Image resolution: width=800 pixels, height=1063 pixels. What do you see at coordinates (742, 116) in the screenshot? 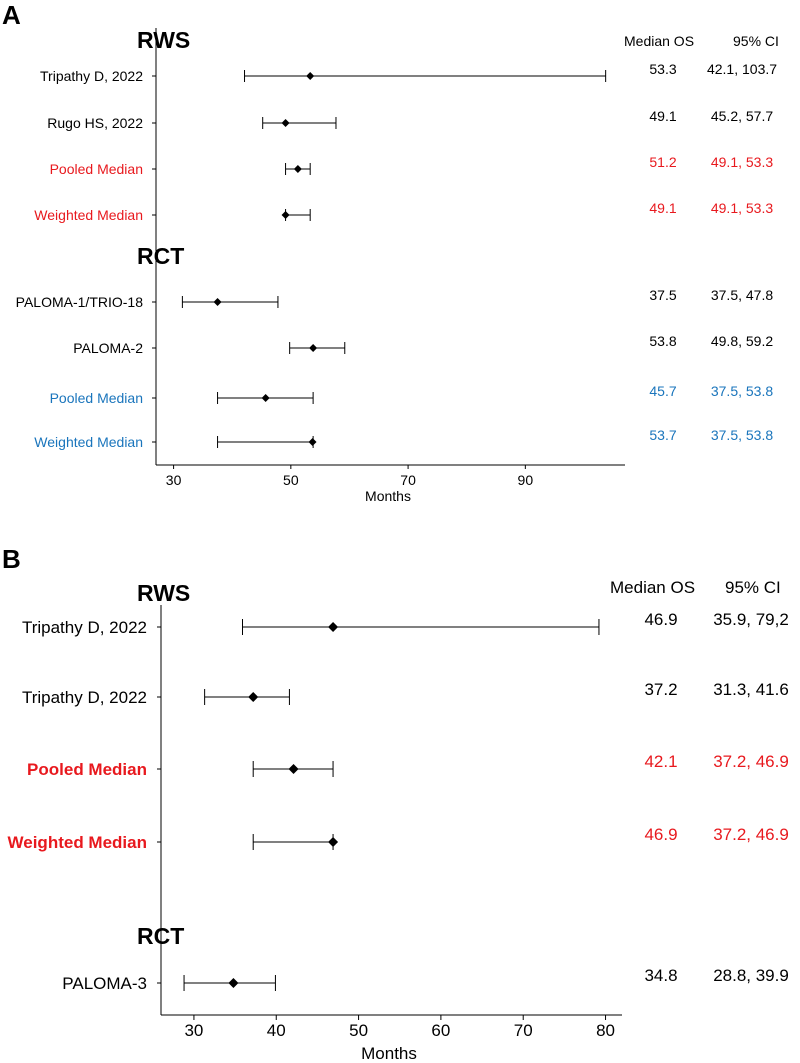
I see `panel-a-row-rws-2-ci-value: 45.2, 57.7` at bounding box center [742, 116].